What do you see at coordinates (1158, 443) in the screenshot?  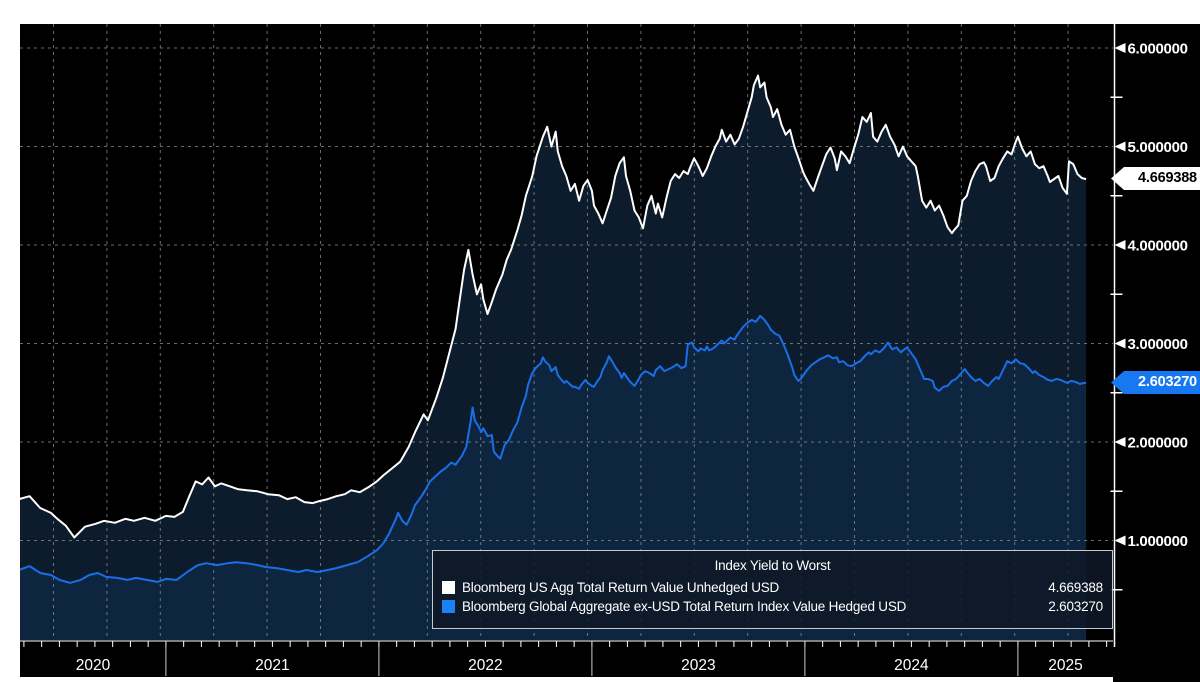 I see `y-axis-tick-label: 2.000000` at bounding box center [1158, 443].